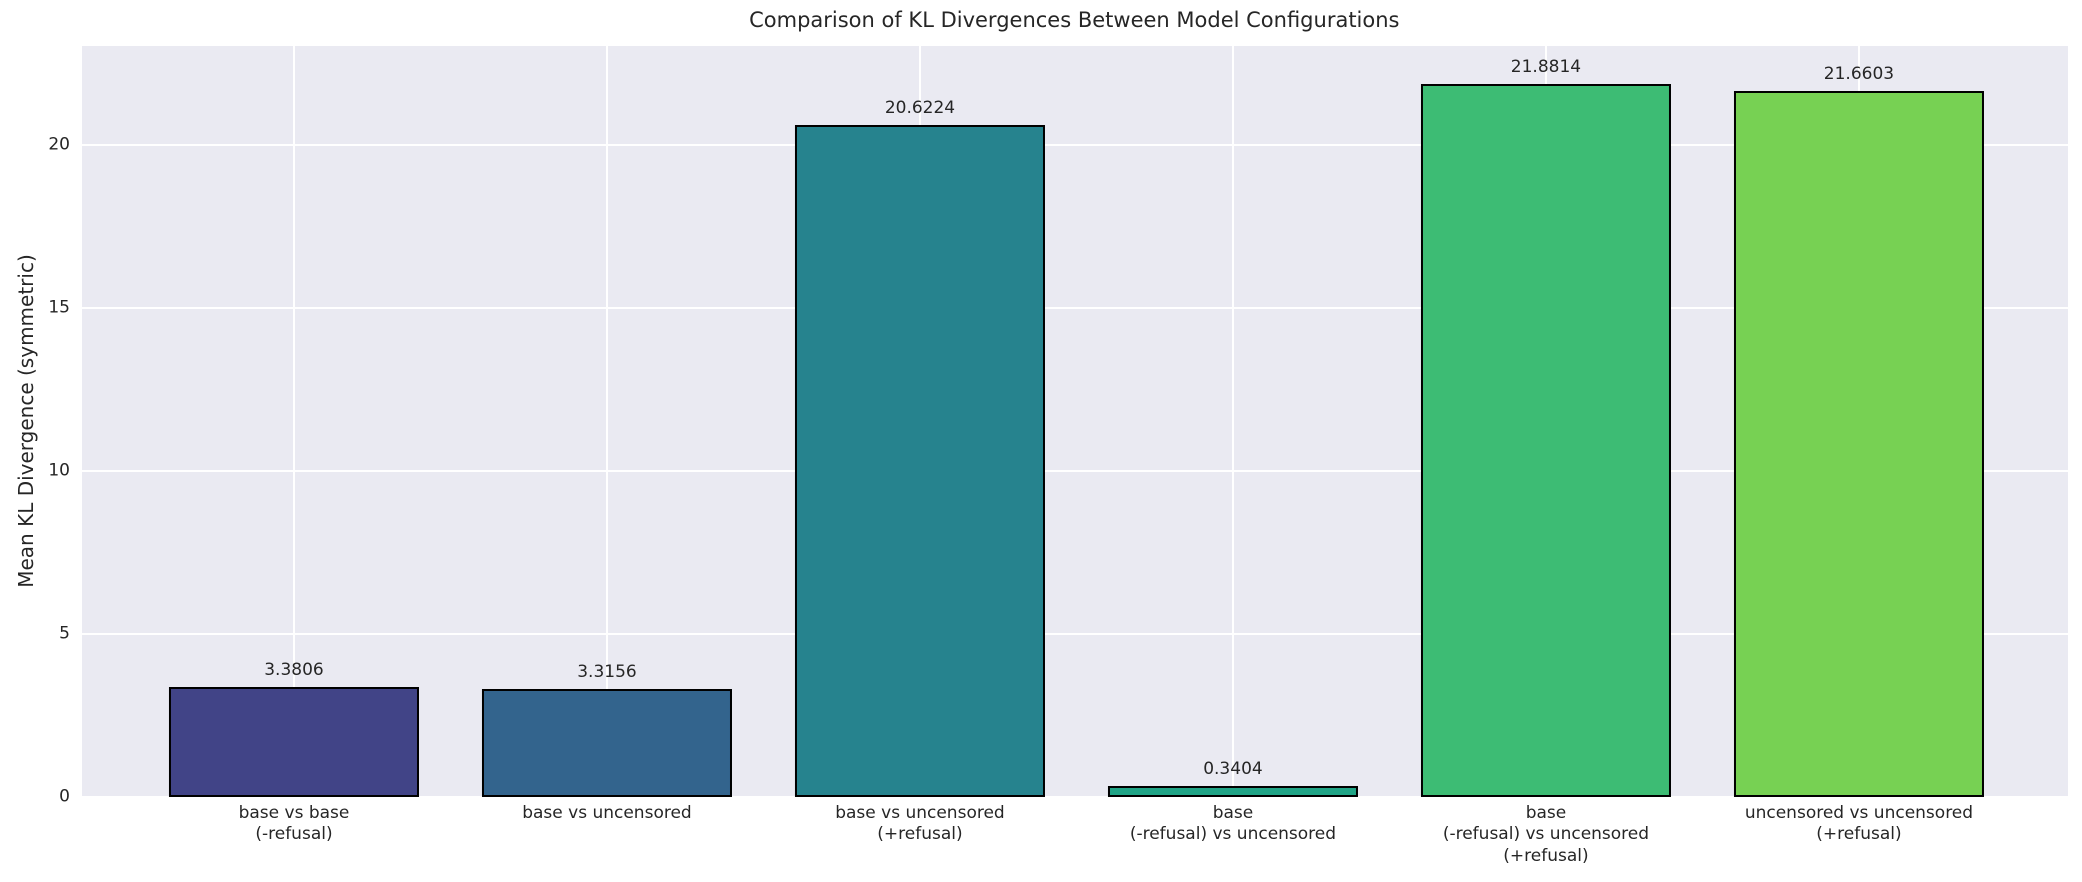 This screenshot has width=2082, height=882. Describe the element at coordinates (294, 669) in the screenshot. I see `bar-value-label: 3.3806` at that location.